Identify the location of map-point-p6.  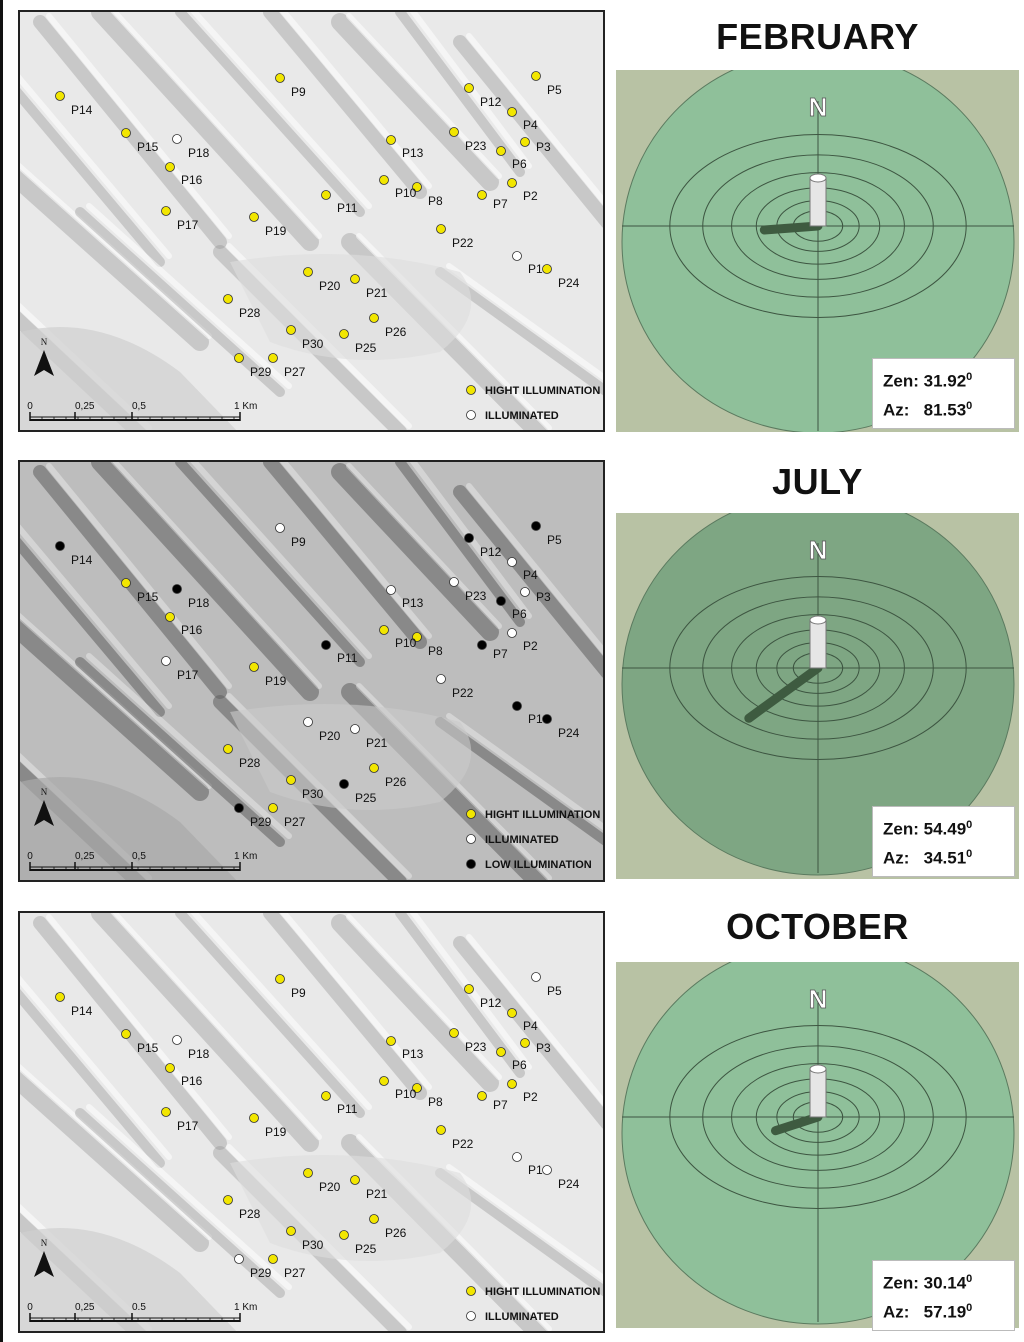
(501, 151).